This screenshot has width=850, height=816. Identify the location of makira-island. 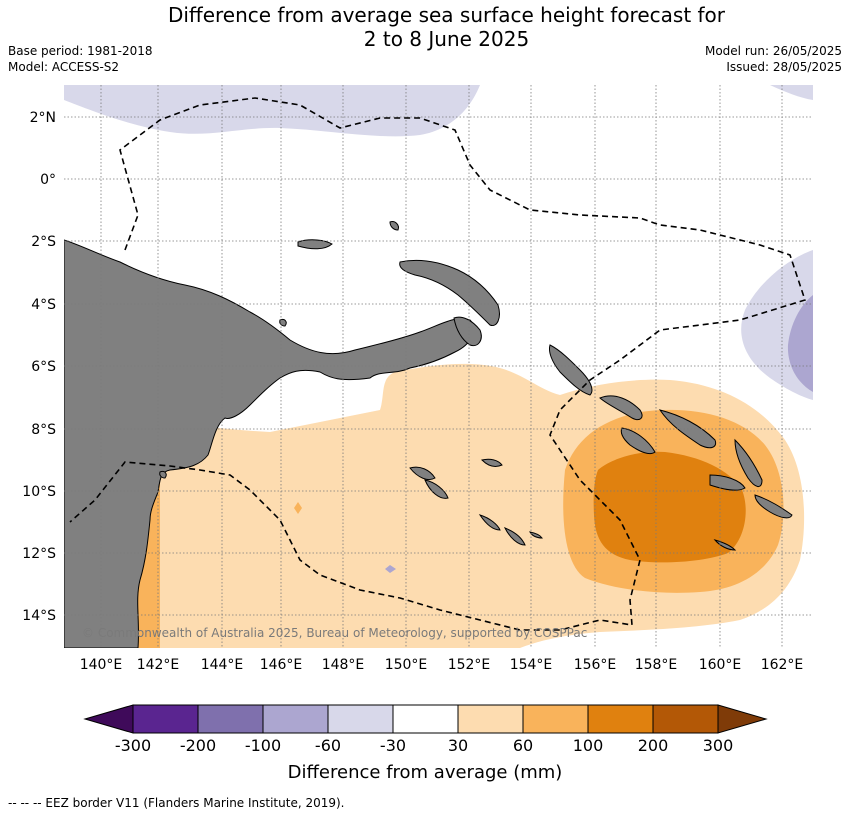
(773, 506).